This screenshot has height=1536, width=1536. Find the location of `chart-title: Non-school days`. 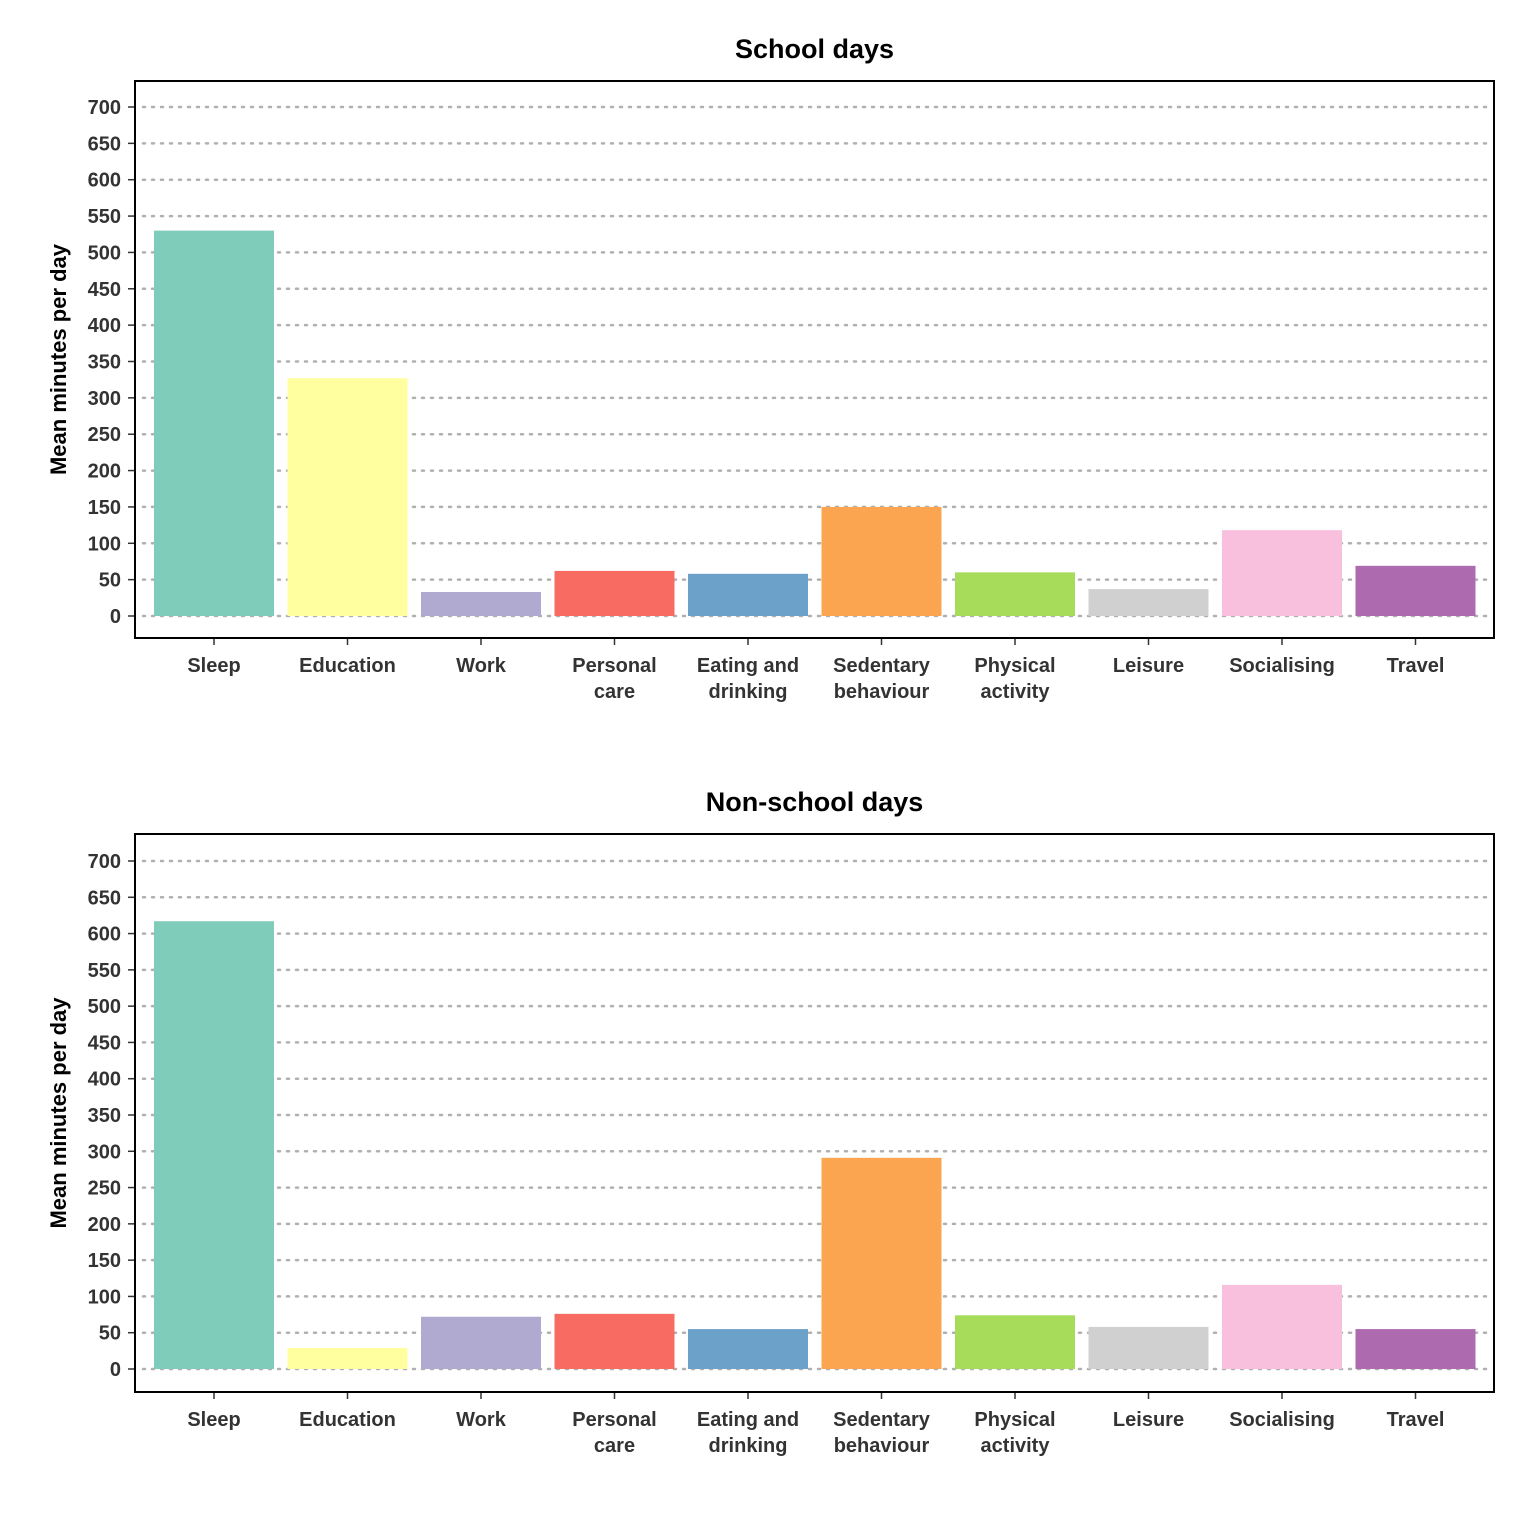

chart-title: Non-school days is located at coordinates (815, 802).